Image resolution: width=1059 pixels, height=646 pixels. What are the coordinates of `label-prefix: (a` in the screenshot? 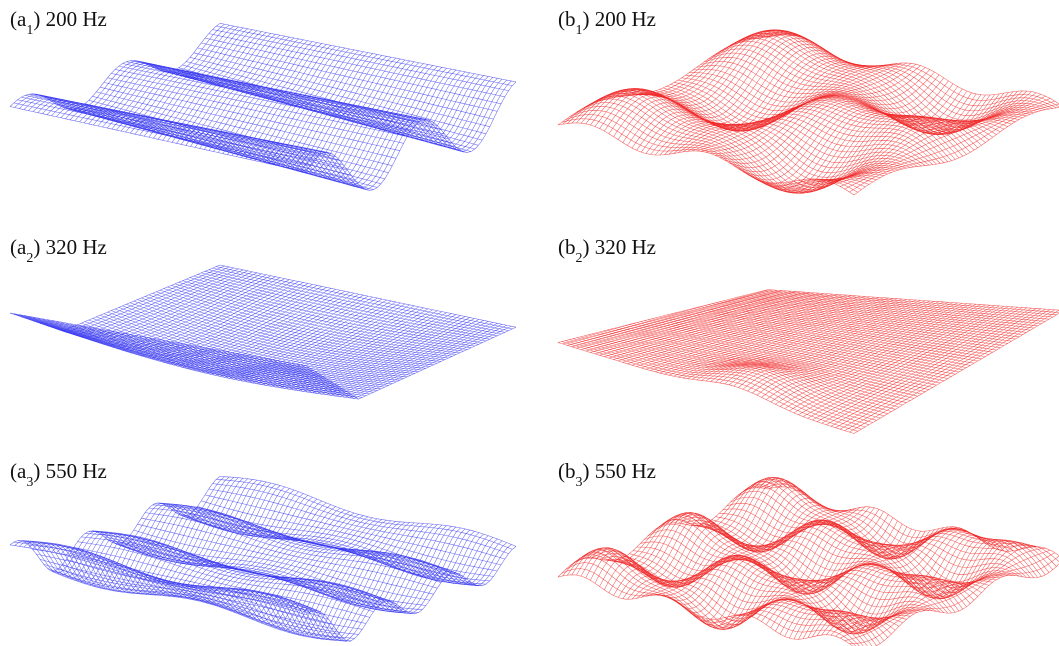 It's located at (18, 247).